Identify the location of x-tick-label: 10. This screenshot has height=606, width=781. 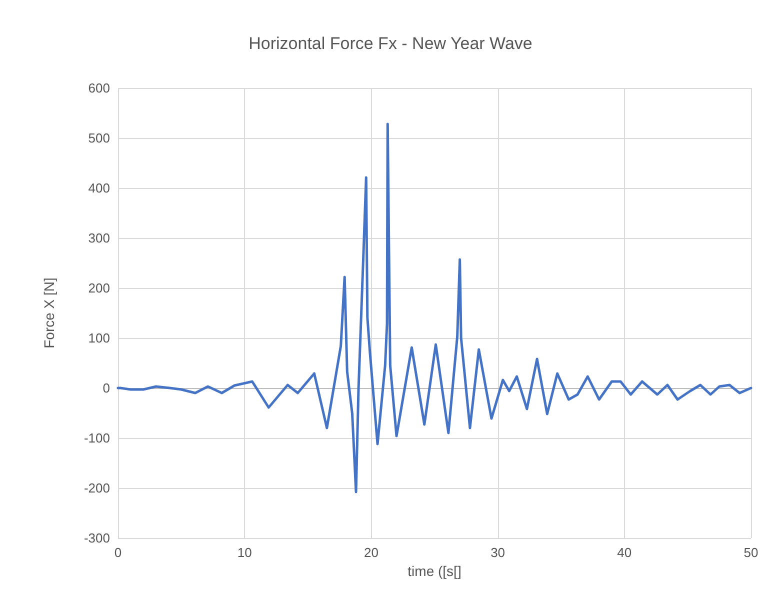
(244, 552).